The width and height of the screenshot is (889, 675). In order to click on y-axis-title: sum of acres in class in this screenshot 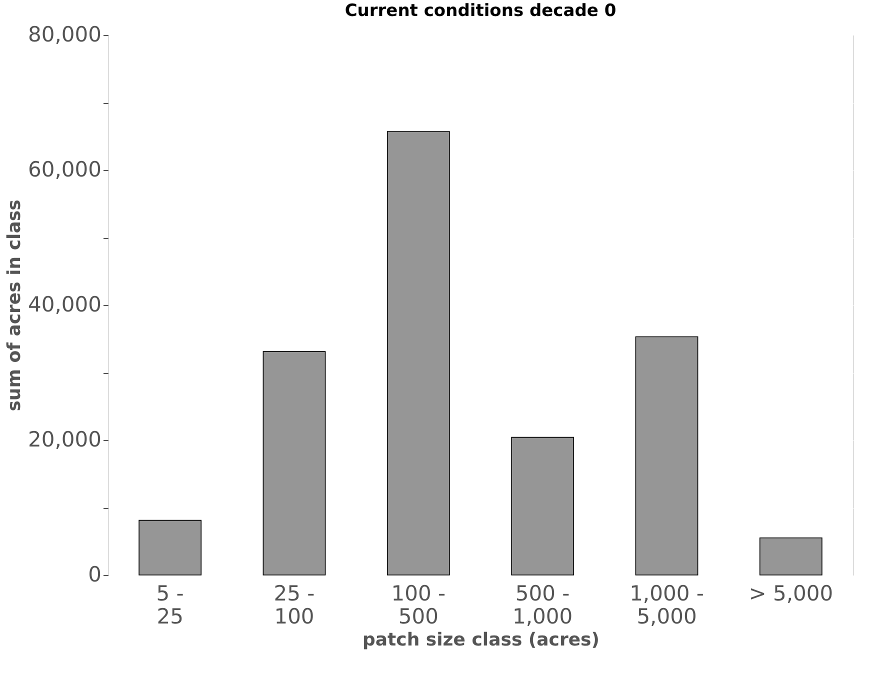, I will do `click(15, 306)`.